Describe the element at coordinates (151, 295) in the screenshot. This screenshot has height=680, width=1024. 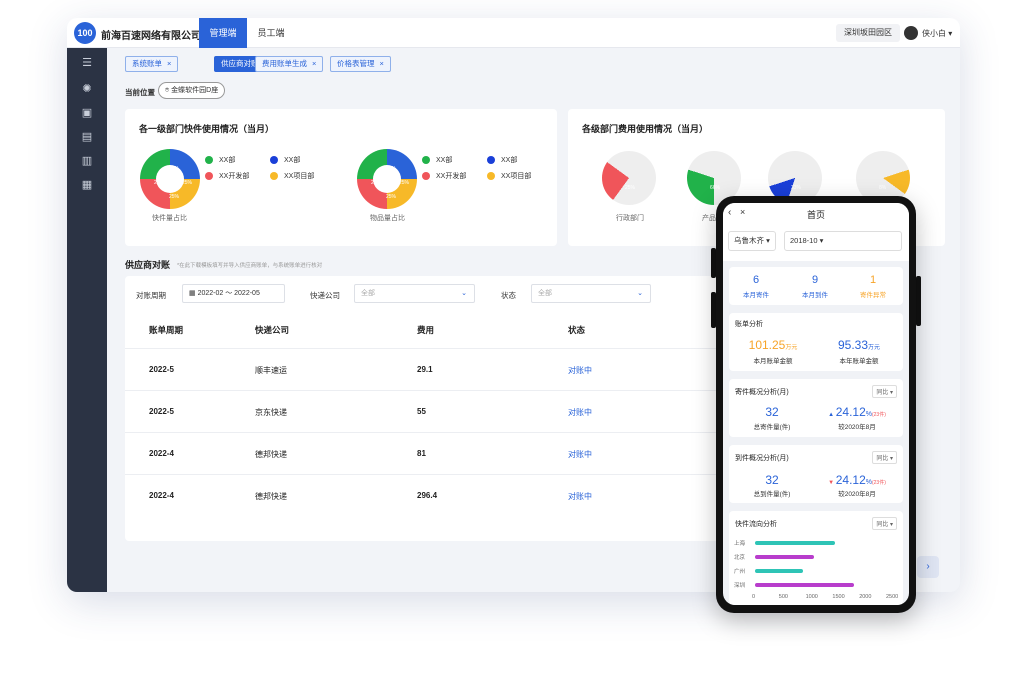
I see `period-label: 对账周期` at that location.